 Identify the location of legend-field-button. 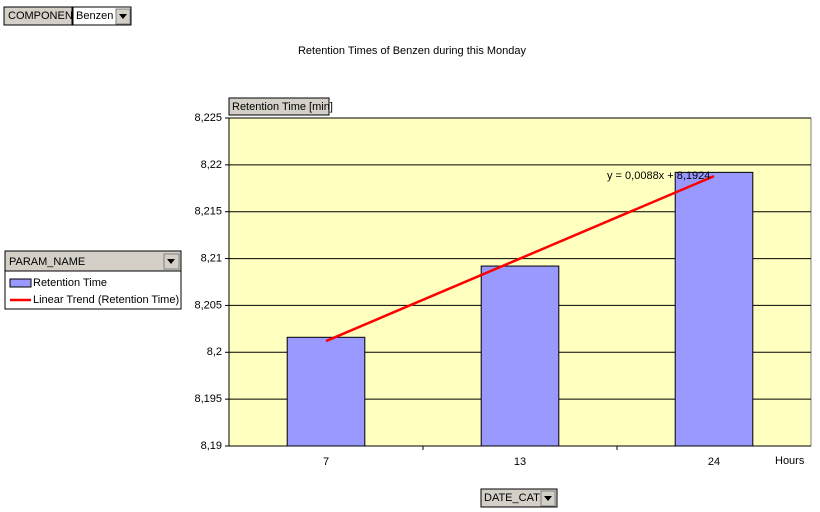
(93, 261).